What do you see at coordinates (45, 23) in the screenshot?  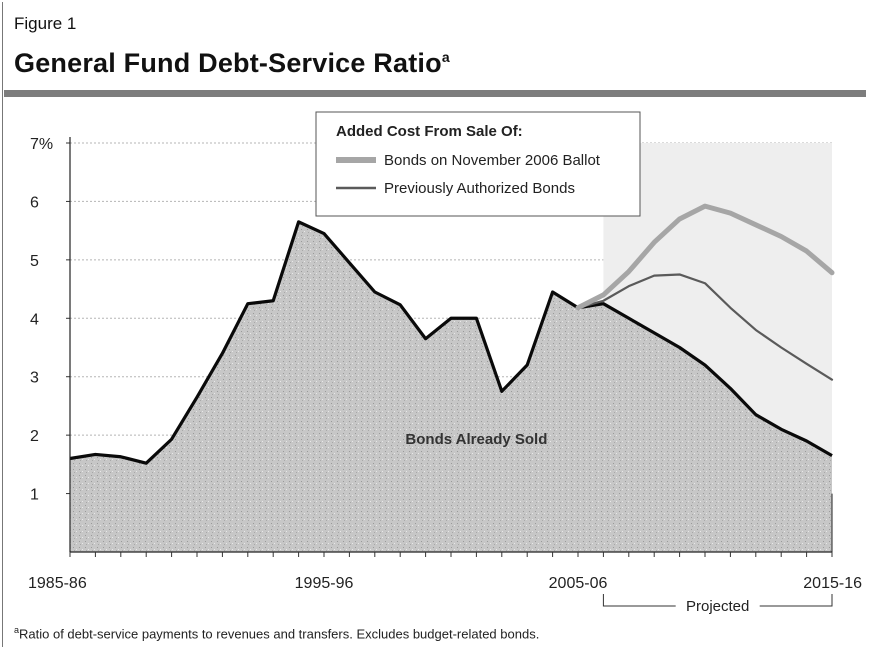 I see `figure-label: Figure 1` at bounding box center [45, 23].